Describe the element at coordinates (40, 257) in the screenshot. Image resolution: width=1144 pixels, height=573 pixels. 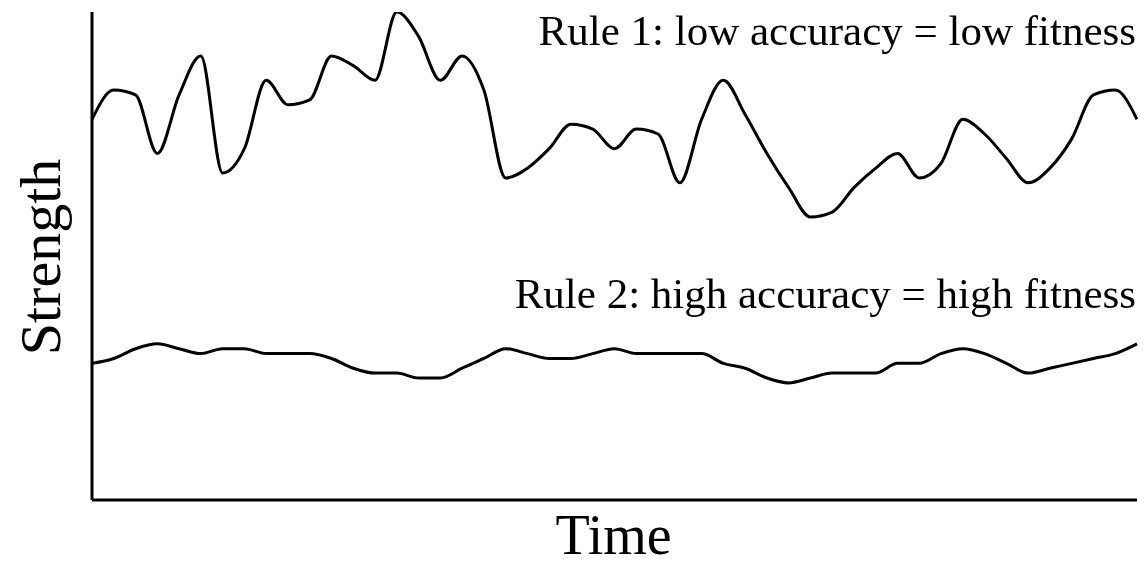
I see `y-axis-title: Strength` at that location.